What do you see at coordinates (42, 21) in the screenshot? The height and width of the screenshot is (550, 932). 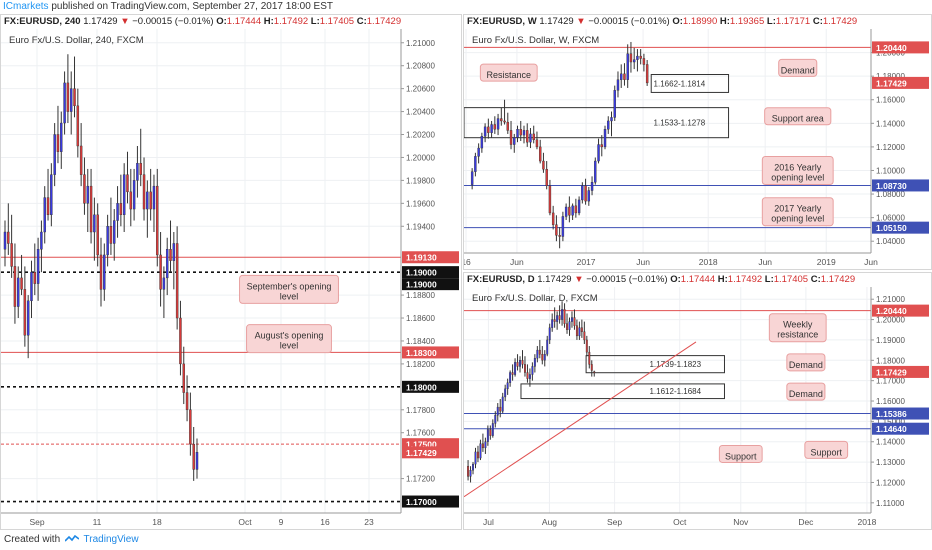 I see `symbol-label: FX:EURUSD, 240` at bounding box center [42, 21].